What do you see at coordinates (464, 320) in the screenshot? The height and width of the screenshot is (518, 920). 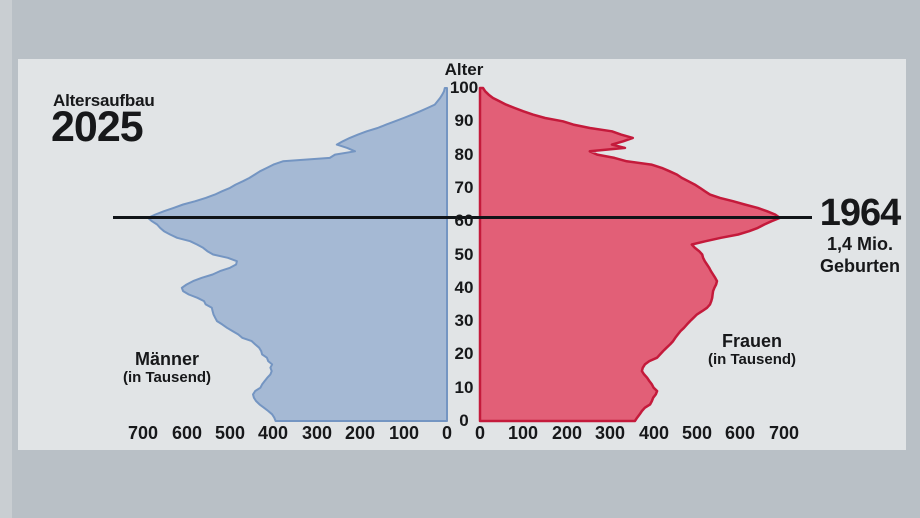 I see `age-tick-label: 30` at bounding box center [464, 320].